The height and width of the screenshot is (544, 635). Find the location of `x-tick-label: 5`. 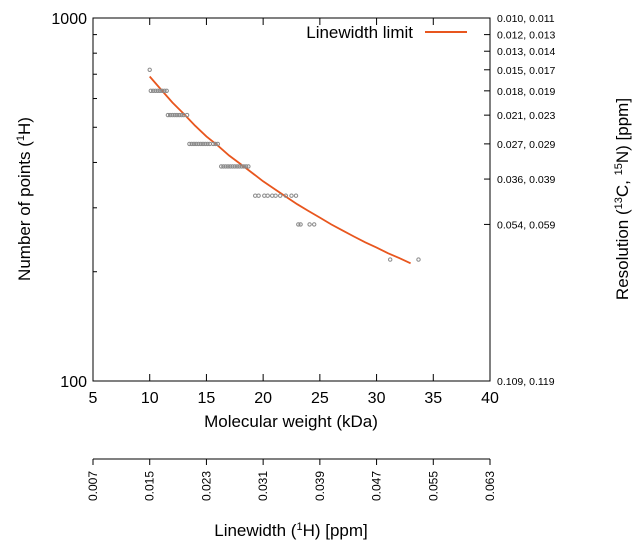

x-tick-label: 5 is located at coordinates (93, 398).